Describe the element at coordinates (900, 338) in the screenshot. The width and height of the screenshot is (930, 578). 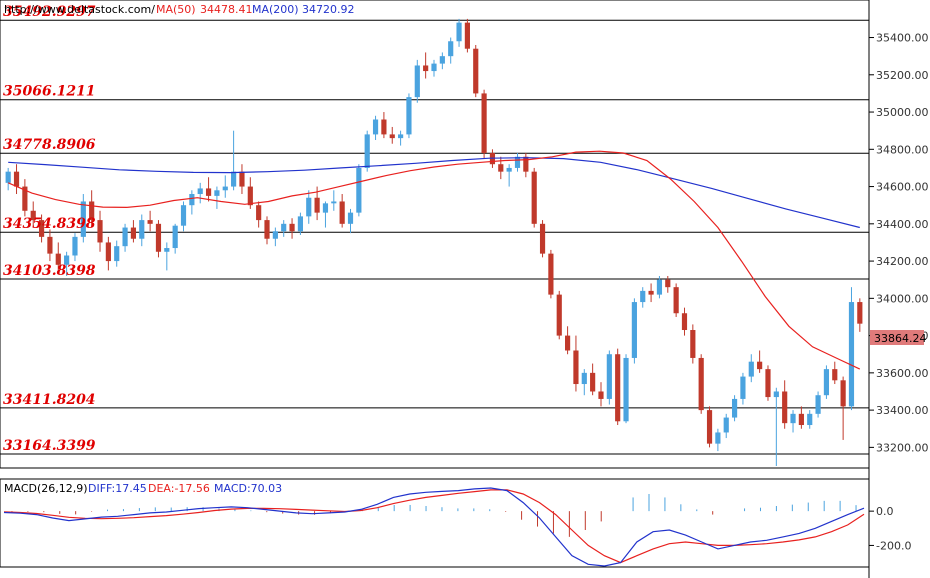
I see `price-tag: 33864.24` at that location.